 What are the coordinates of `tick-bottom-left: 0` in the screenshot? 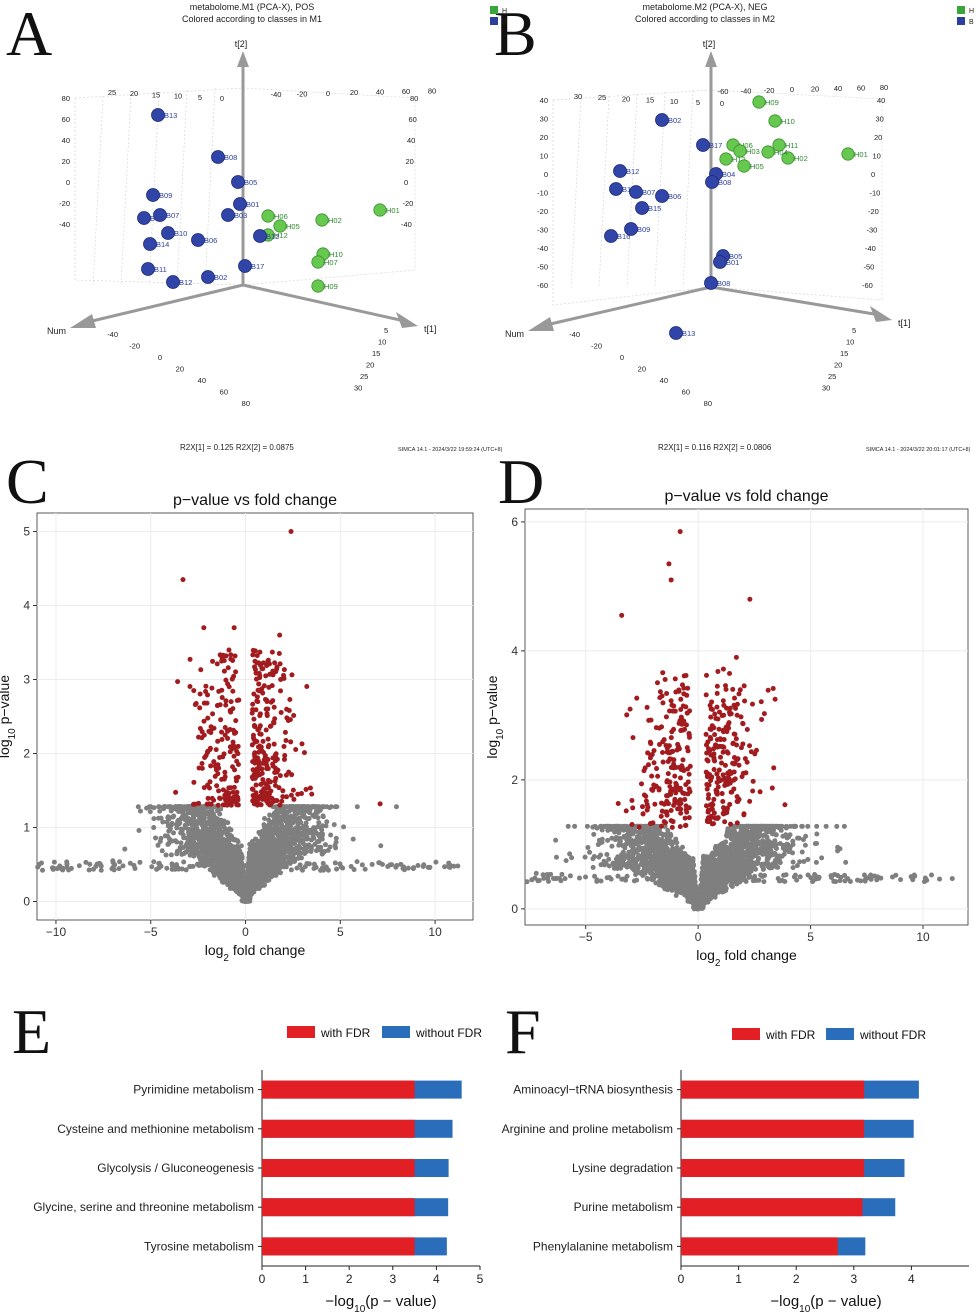 It's located at (622, 357).